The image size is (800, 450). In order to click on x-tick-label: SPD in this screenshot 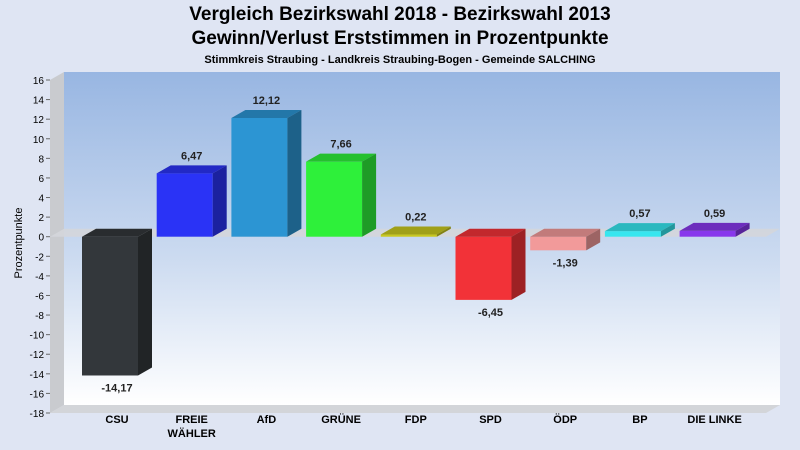, I will do `click(490, 420)`.